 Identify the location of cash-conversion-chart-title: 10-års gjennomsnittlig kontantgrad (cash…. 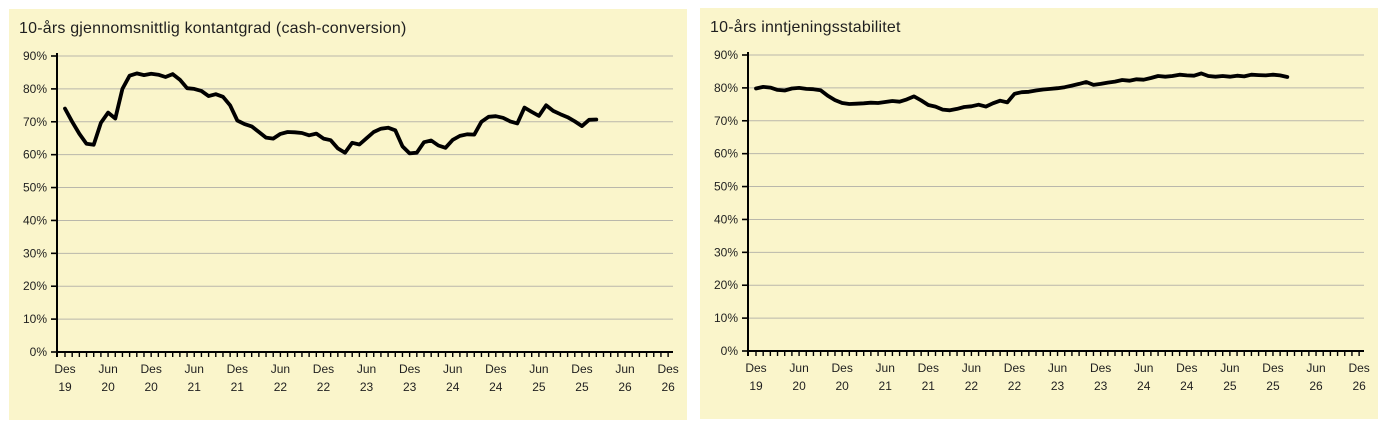
(213, 28).